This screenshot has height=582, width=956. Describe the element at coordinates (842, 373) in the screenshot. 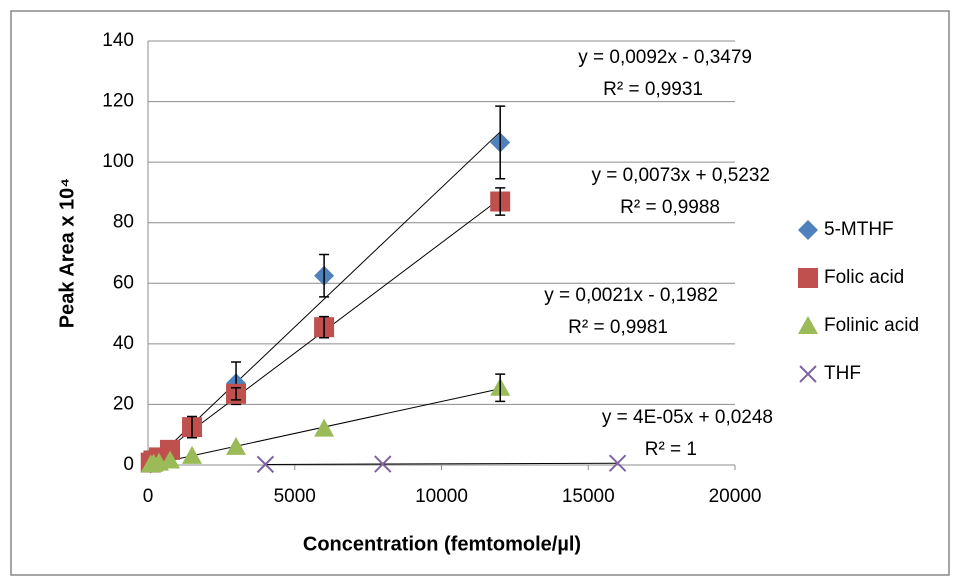

I see `legend-label: THF` at that location.